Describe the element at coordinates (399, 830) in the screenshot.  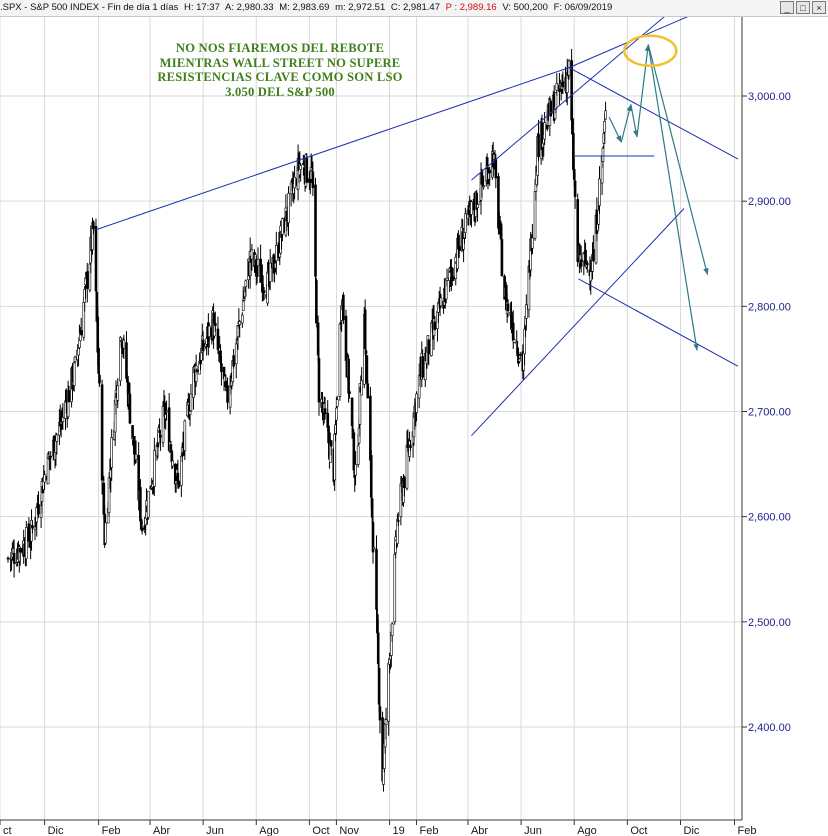
I see `x-tick-label: 19` at that location.